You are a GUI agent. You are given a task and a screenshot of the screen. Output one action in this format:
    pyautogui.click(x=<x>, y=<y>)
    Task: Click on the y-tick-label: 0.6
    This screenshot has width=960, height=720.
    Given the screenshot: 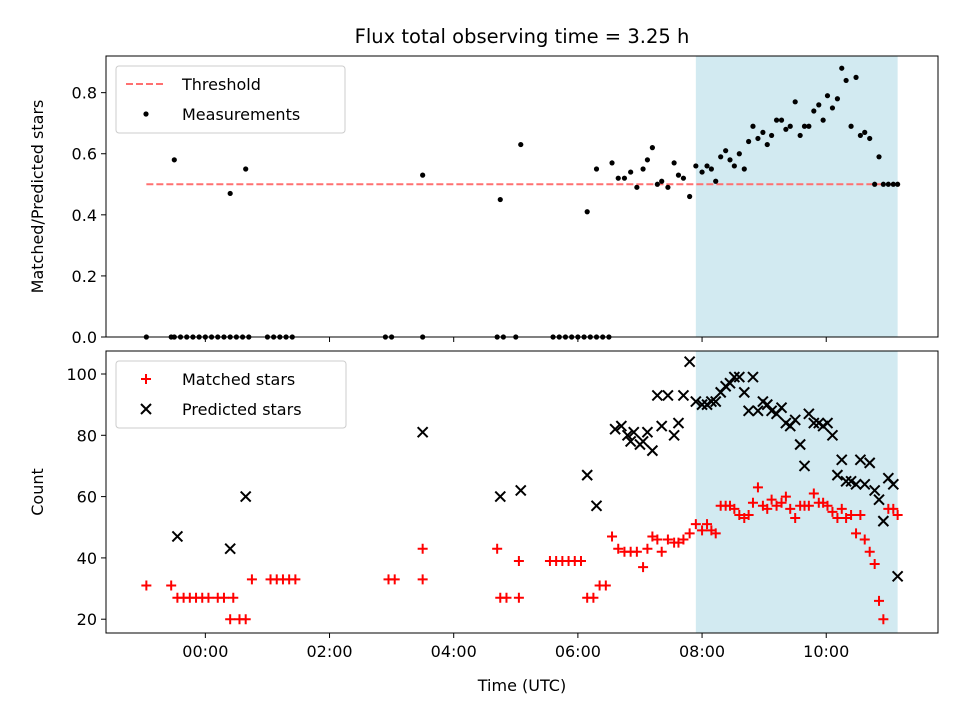 What is the action you would take?
    pyautogui.click(x=84, y=154)
    